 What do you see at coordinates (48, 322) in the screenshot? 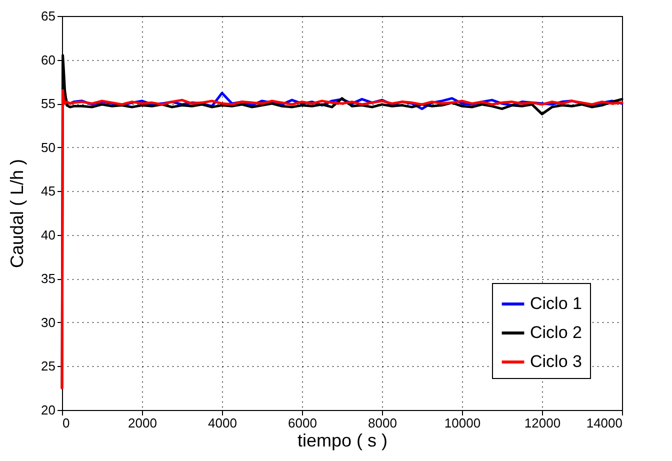
I see `y-tick-label: 30` at bounding box center [48, 322].